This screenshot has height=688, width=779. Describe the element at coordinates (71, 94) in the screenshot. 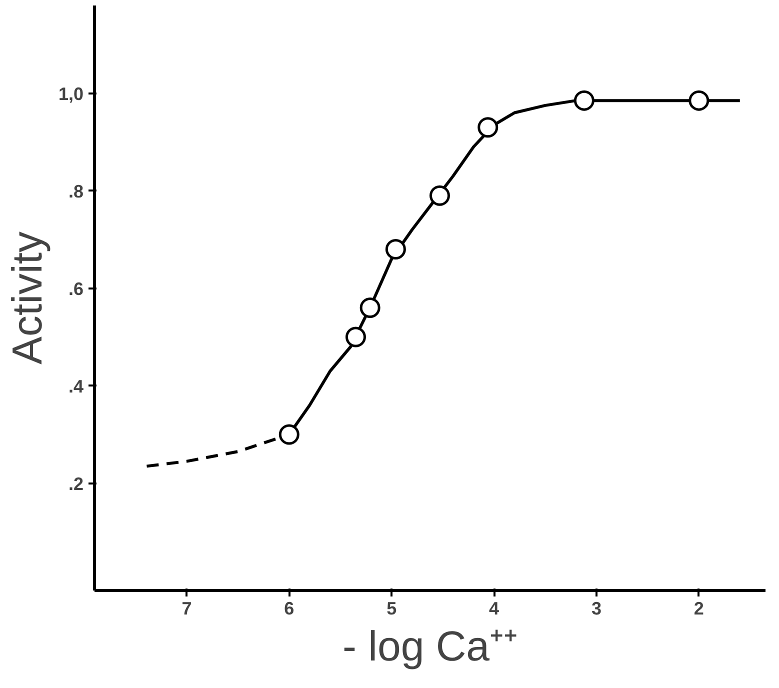

I see `y-tick-label: 1,0` at that location.